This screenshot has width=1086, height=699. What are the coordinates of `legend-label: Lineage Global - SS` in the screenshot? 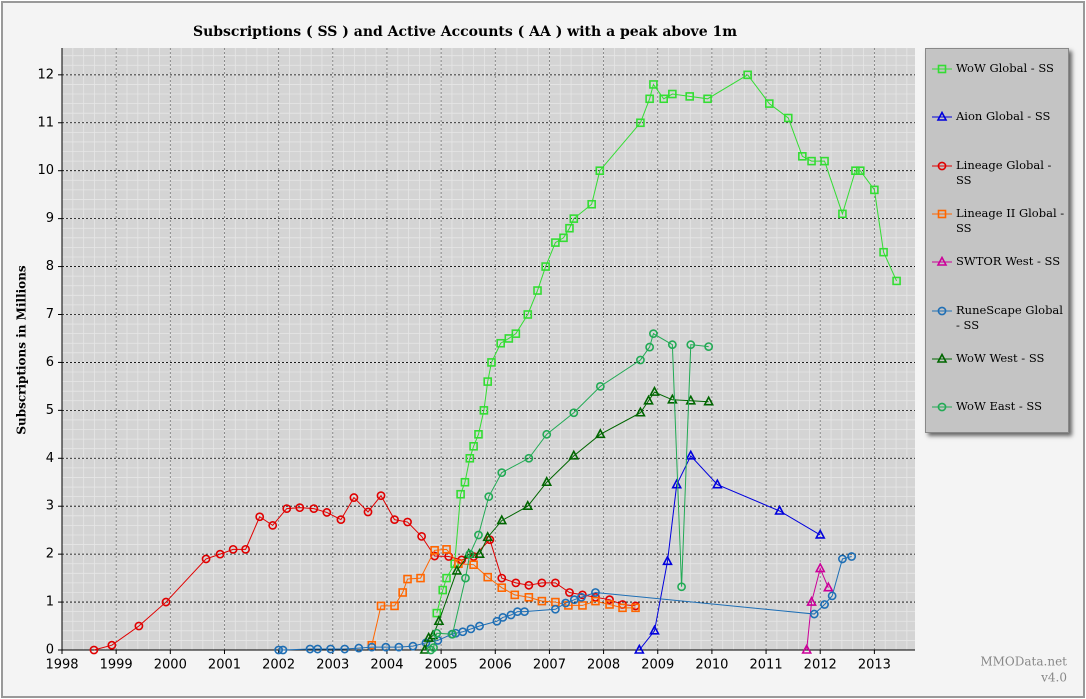 It's located at (1004, 172).